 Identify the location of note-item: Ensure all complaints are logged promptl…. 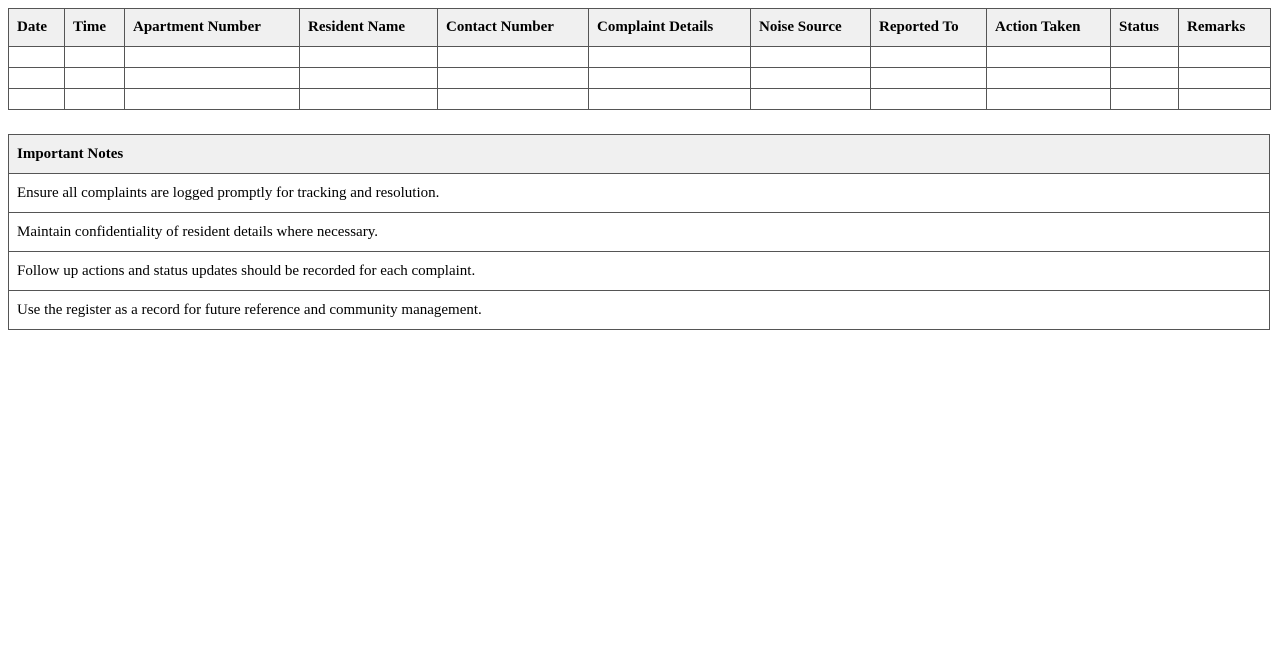
(639, 193).